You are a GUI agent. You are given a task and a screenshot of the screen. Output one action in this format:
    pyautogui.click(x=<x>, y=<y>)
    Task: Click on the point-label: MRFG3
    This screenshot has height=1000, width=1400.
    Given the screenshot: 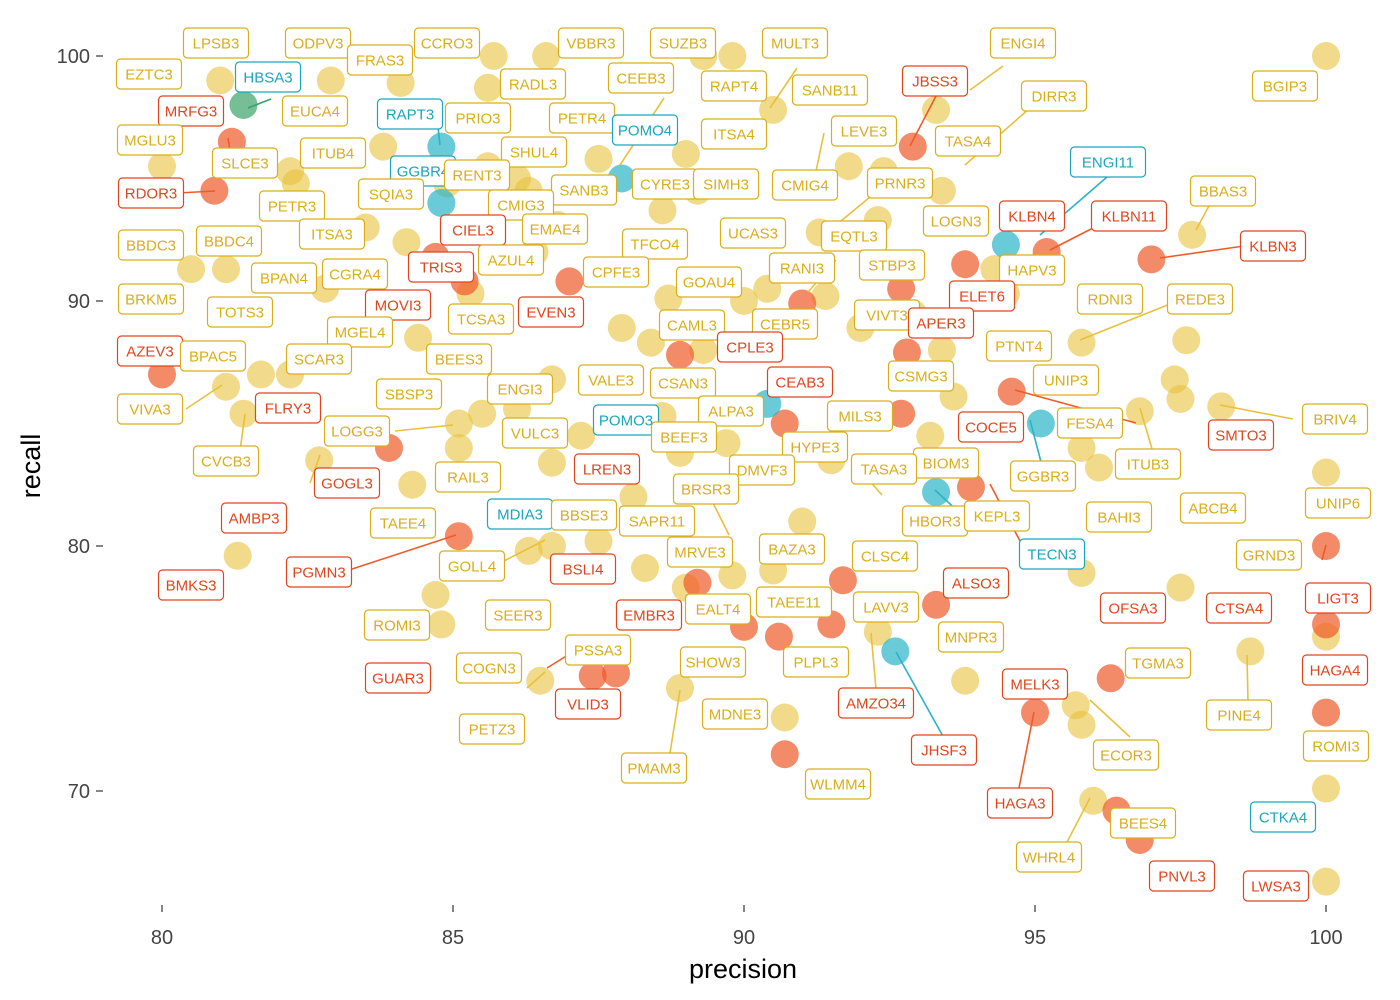 What is the action you would take?
    pyautogui.click(x=191, y=111)
    